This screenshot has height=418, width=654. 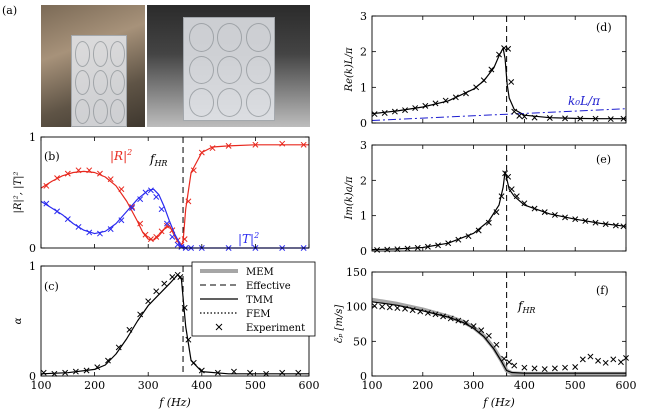 I want to click on photo-metamaterial-block, so click(x=229, y=69).